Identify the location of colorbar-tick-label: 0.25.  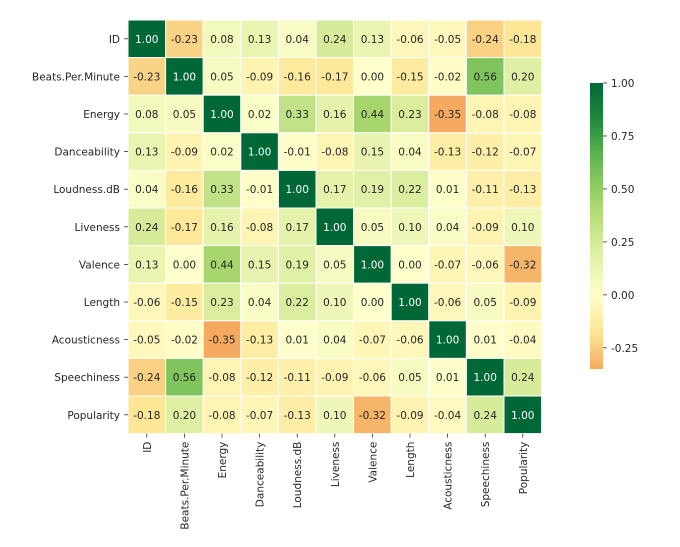
(622, 243).